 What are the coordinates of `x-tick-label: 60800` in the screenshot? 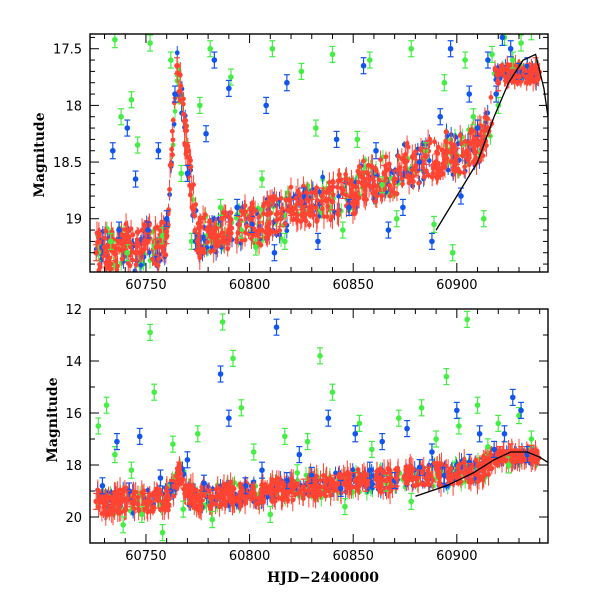 It's located at (249, 285).